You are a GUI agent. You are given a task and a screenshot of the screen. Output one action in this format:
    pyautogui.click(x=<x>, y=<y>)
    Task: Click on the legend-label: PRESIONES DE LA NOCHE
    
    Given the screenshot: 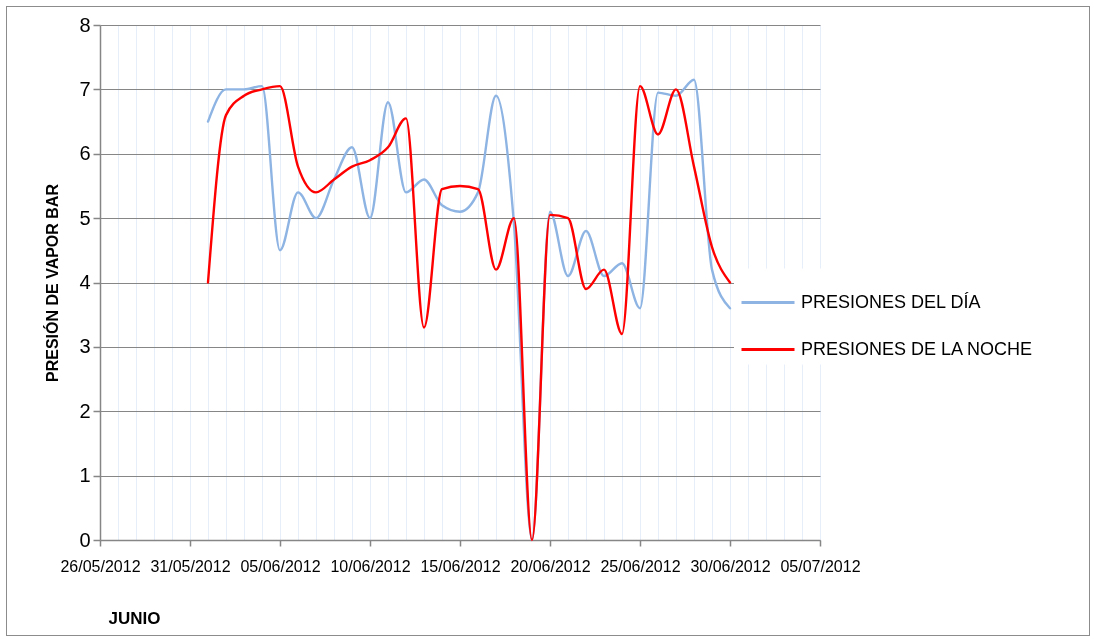 What is the action you would take?
    pyautogui.click(x=917, y=348)
    